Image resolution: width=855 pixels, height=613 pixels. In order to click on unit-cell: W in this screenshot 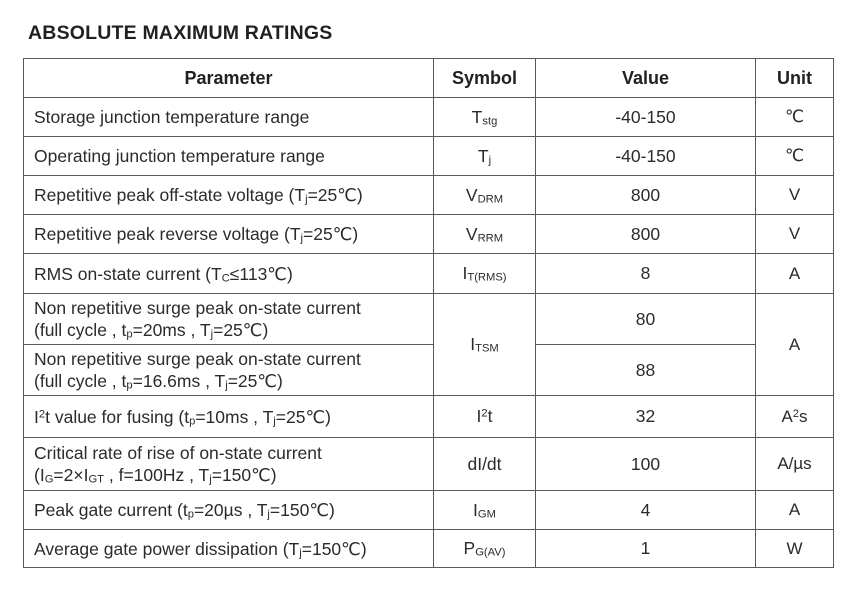, I will do `click(794, 548)`.